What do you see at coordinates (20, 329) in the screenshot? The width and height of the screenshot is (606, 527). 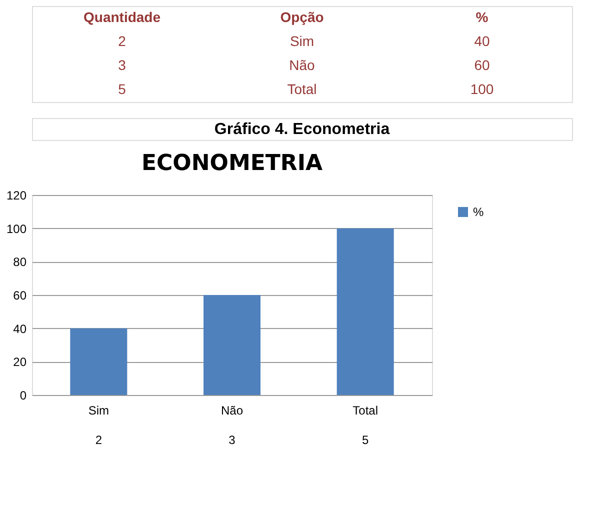 I see `y-tick-label: 40` at bounding box center [20, 329].